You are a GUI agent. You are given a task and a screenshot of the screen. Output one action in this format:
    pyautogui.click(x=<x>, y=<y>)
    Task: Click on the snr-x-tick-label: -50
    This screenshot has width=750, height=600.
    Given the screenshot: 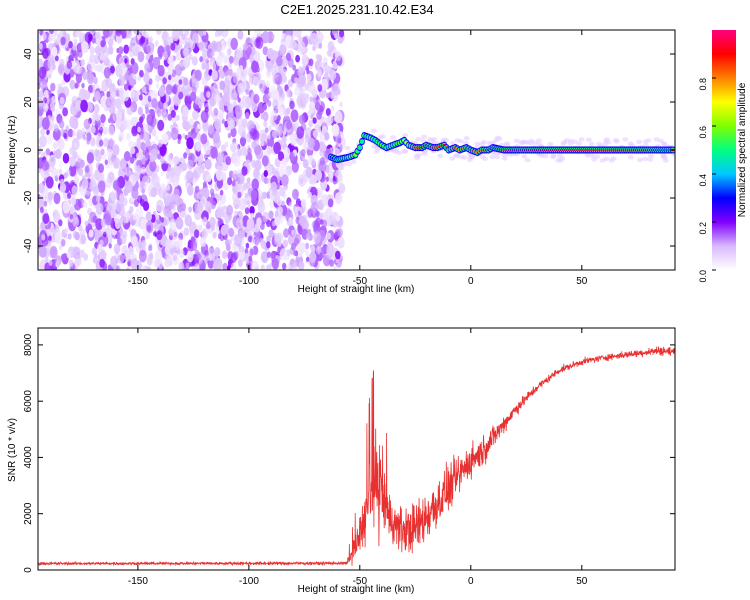 What is the action you would take?
    pyautogui.click(x=360, y=581)
    